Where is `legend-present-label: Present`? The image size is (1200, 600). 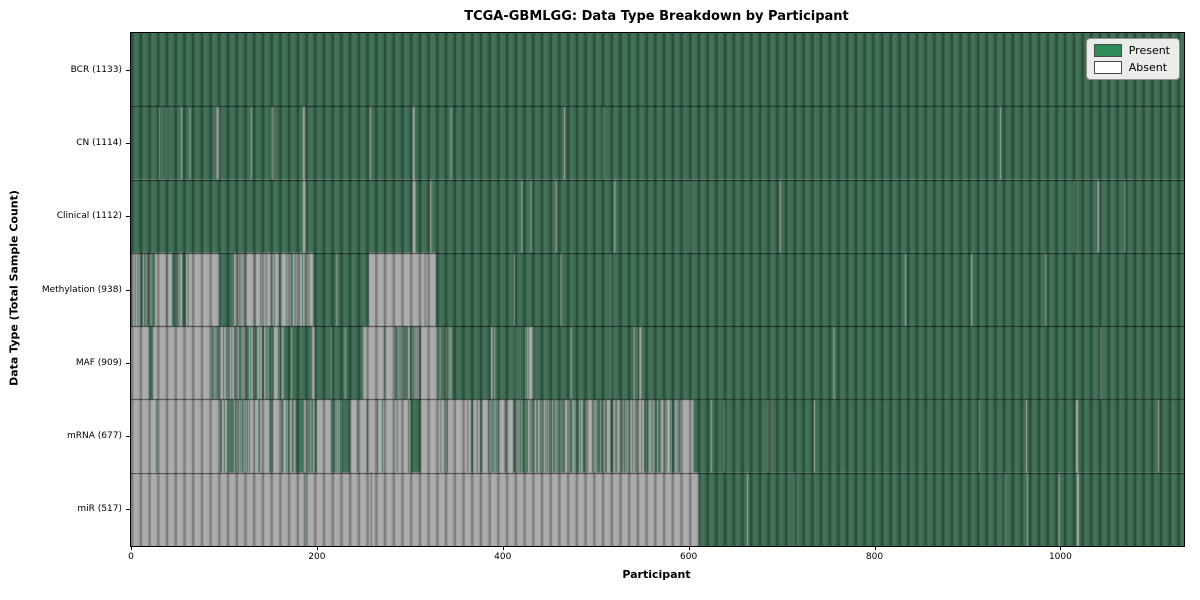
legend-present-label: Present is located at coordinates (1149, 50).